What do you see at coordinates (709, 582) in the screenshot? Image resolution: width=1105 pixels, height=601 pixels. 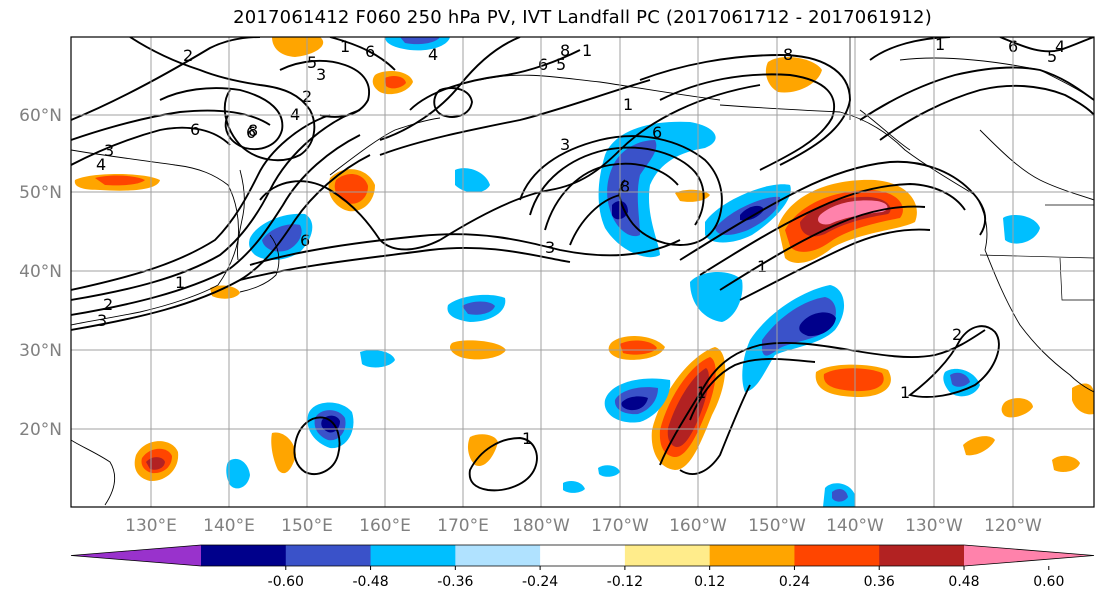 I see `colorbar-tick-label: 0.12` at bounding box center [709, 582].